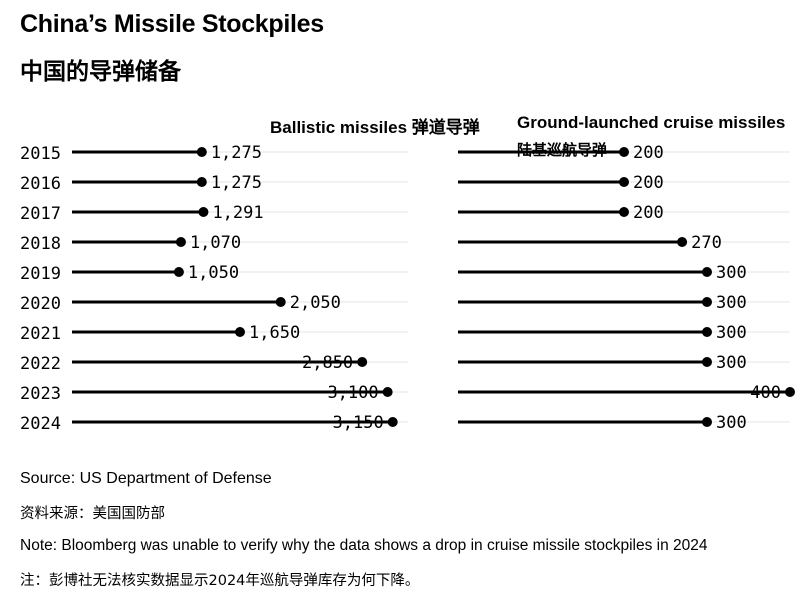 This screenshot has height=610, width=807. Describe the element at coordinates (731, 363) in the screenshot. I see `cruise-value-label-2022: 300` at that location.